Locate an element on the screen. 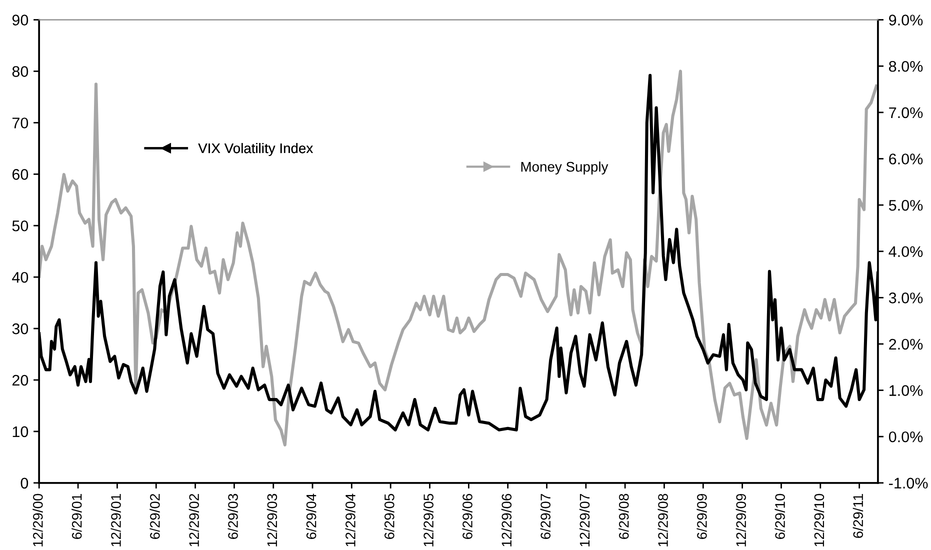  y-tick-label: 20 is located at coordinates (20, 380).